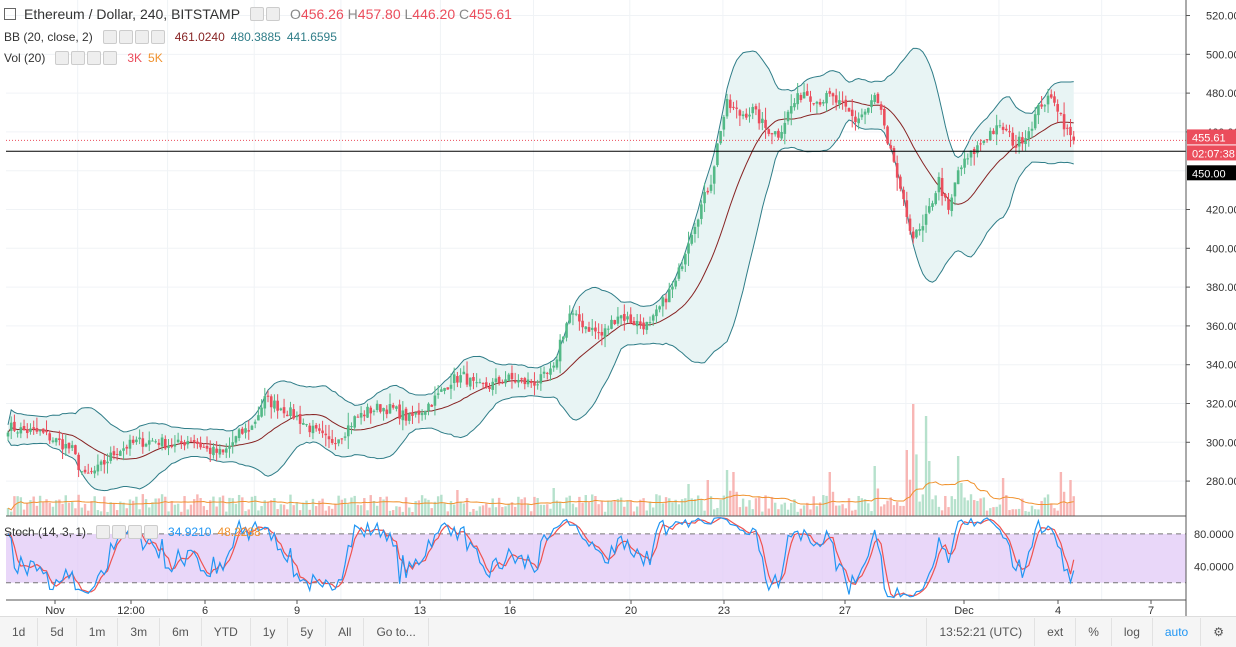 The width and height of the screenshot is (1236, 647). What do you see at coordinates (181, 632) in the screenshot?
I see `range-6m: 6m` at bounding box center [181, 632].